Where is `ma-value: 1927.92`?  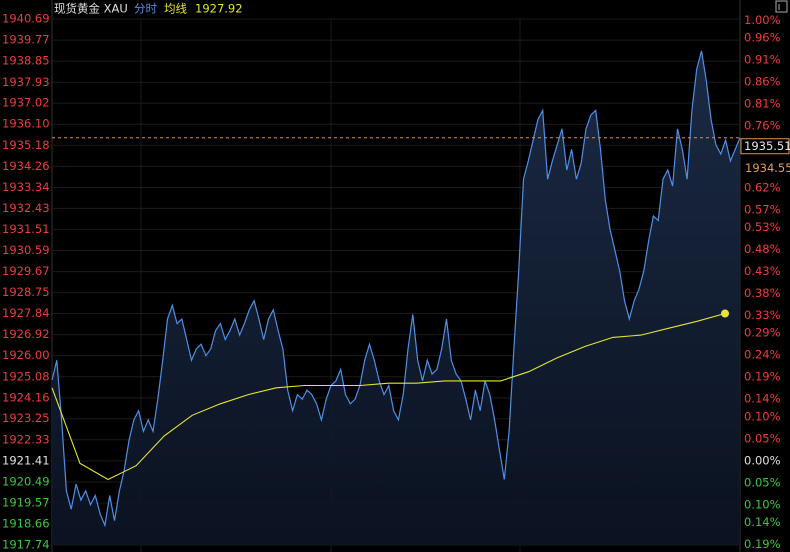
ma-value: 1927.92 is located at coordinates (219, 9).